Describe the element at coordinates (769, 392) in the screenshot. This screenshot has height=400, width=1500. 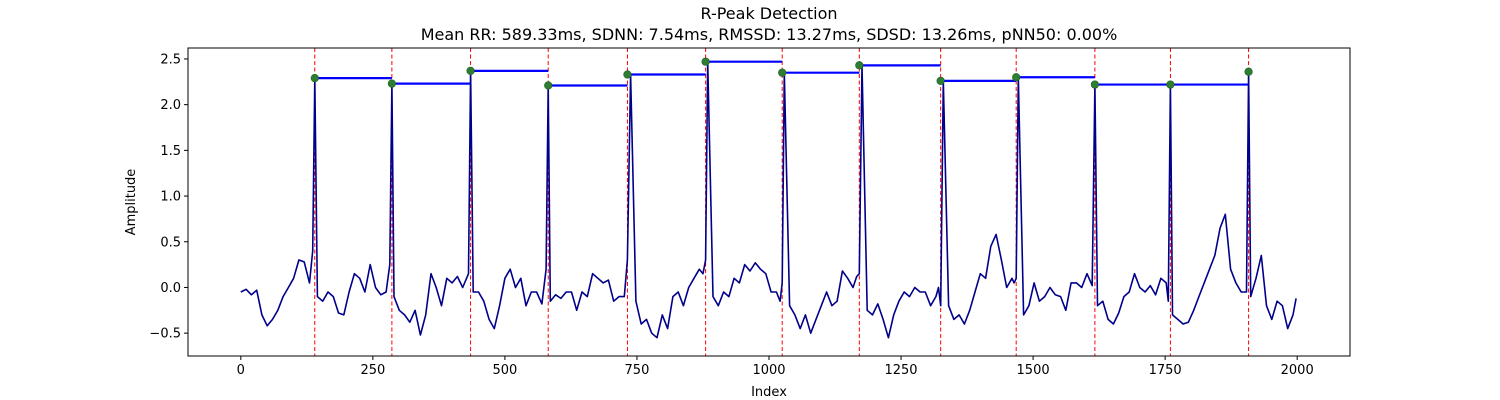
I see `x-axis-label: Index` at that location.